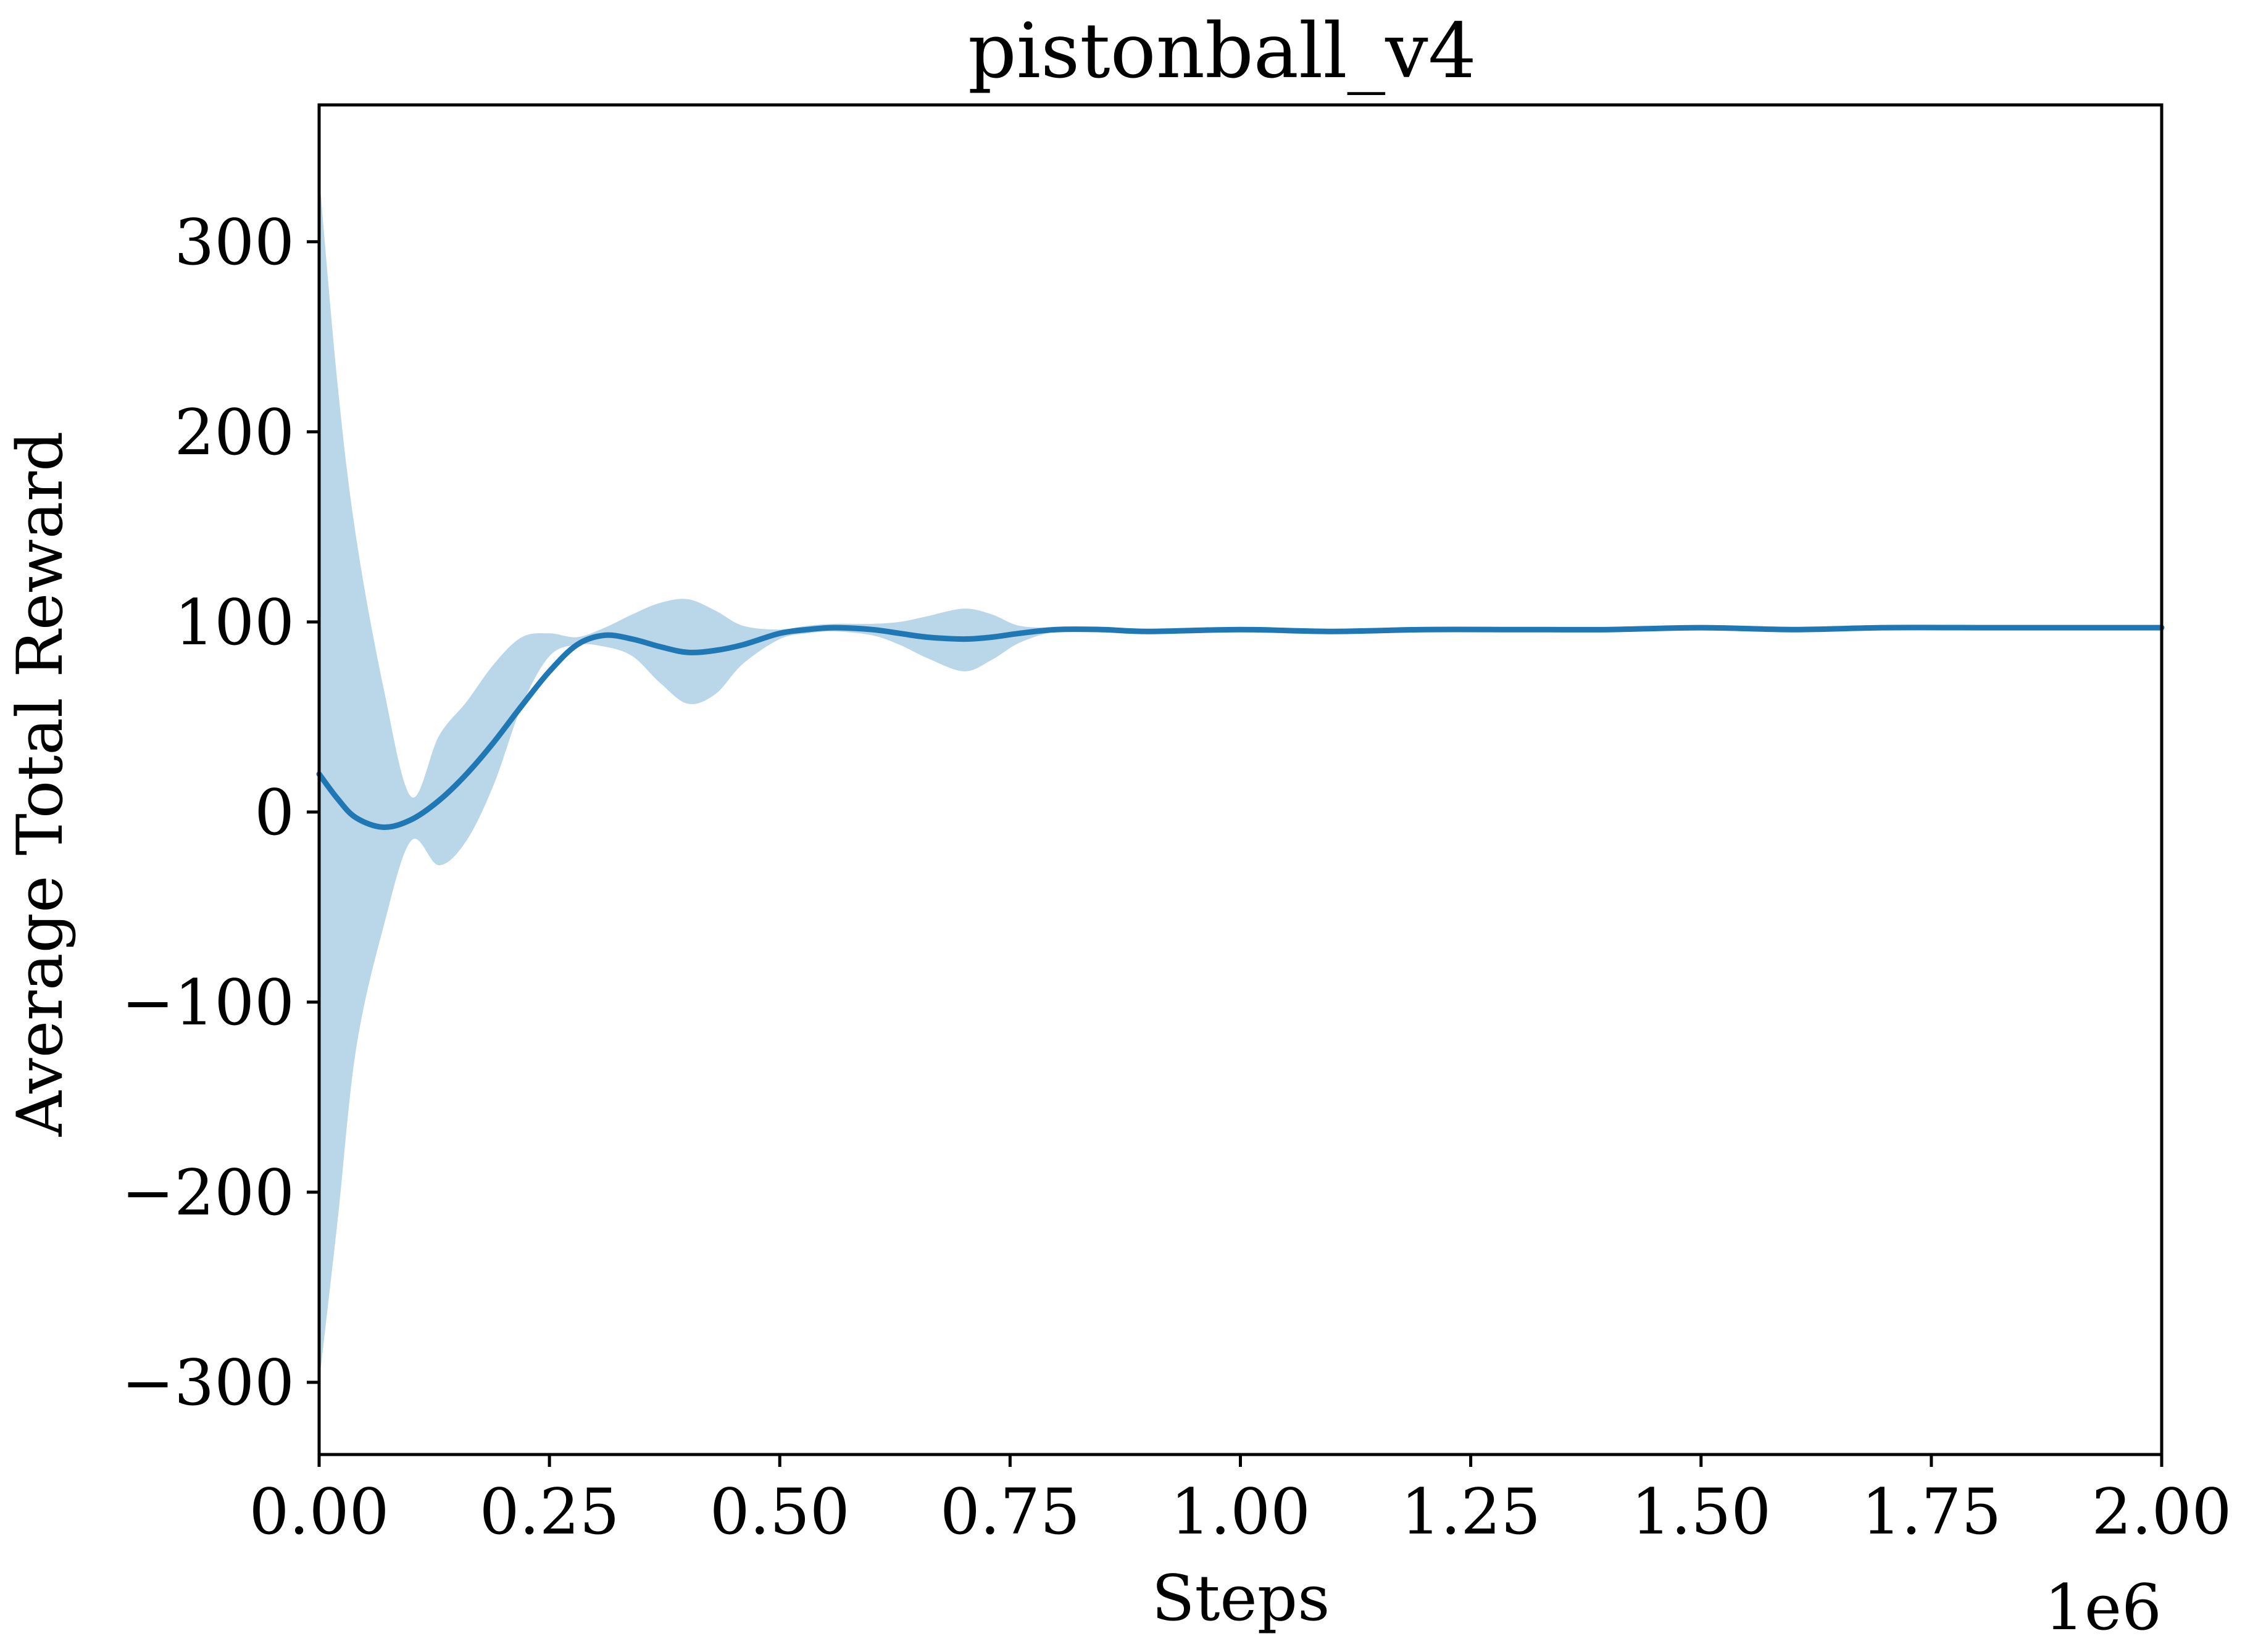 The image size is (2245, 1652). I want to click on y-tick-label: 300, so click(234, 243).